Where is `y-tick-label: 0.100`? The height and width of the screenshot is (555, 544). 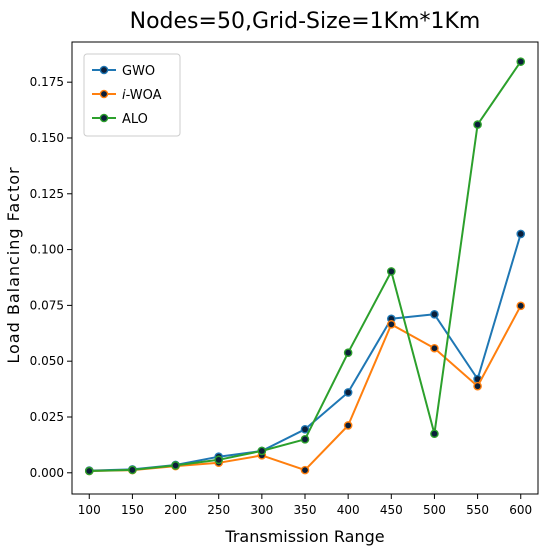 y-tick-label: 0.100 is located at coordinates (47, 250).